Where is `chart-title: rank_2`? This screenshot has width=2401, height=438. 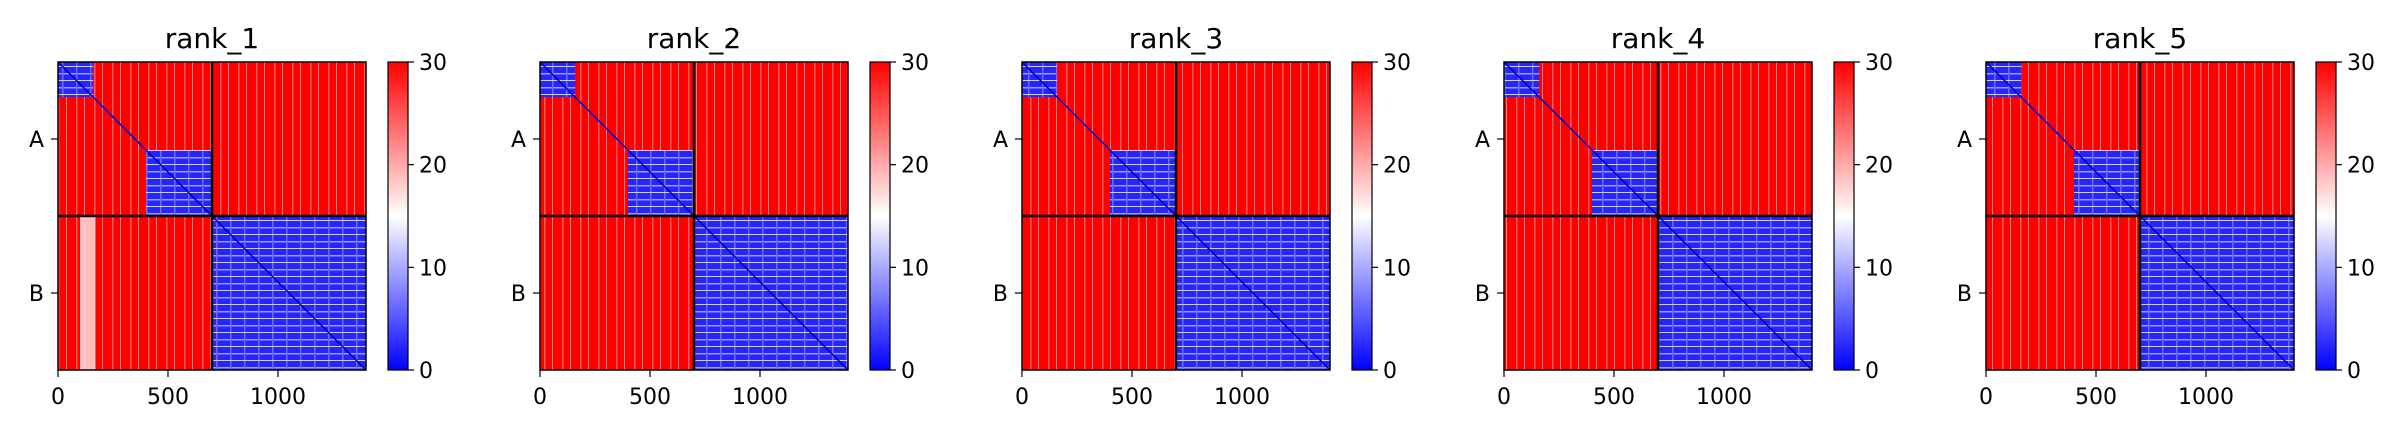 chart-title: rank_2 is located at coordinates (694, 38).